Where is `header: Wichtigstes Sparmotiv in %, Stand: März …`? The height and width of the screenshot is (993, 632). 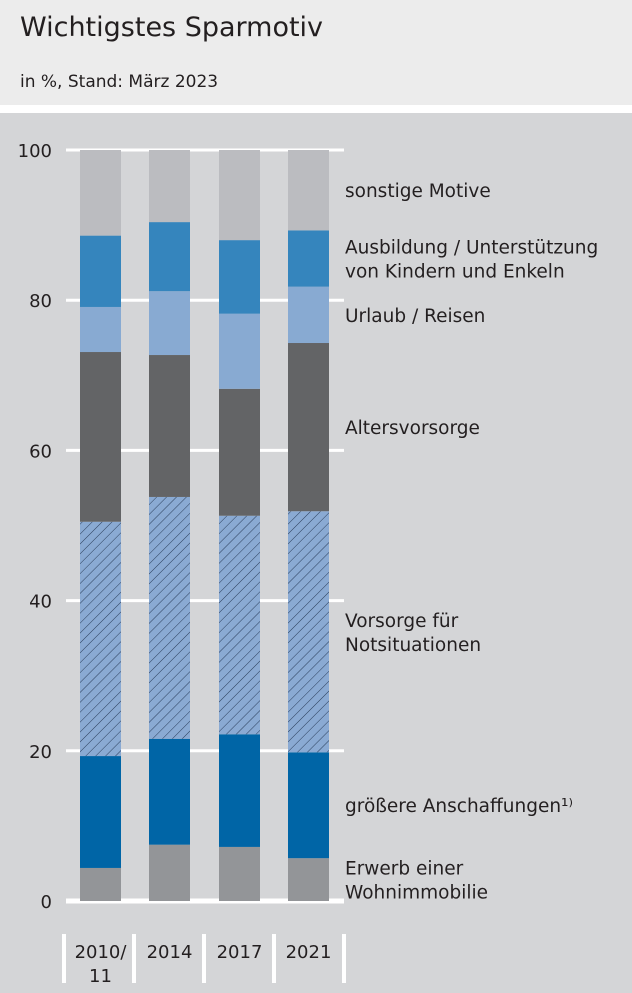
header: Wichtigstes Sparmotiv in %, Stand: März … is located at coordinates (316, 52).